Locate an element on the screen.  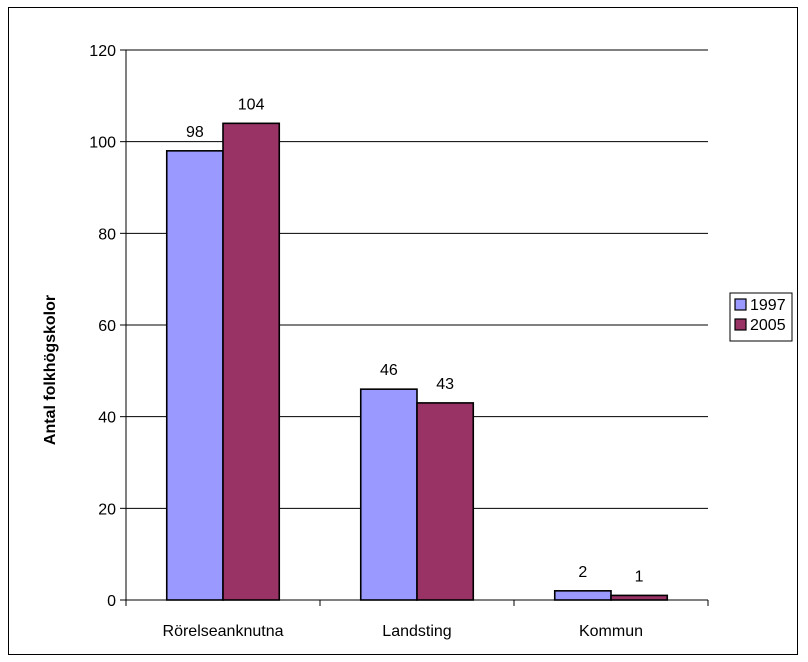
y-tick-label: 80 is located at coordinates (107, 234).